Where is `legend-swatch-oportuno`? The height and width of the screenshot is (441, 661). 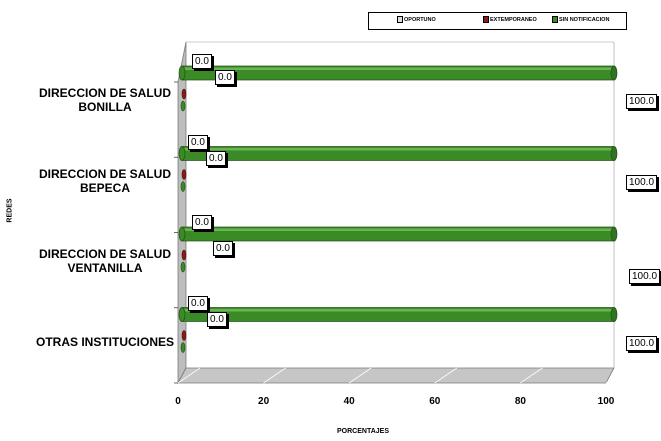
legend-swatch-oportuno is located at coordinates (400, 19).